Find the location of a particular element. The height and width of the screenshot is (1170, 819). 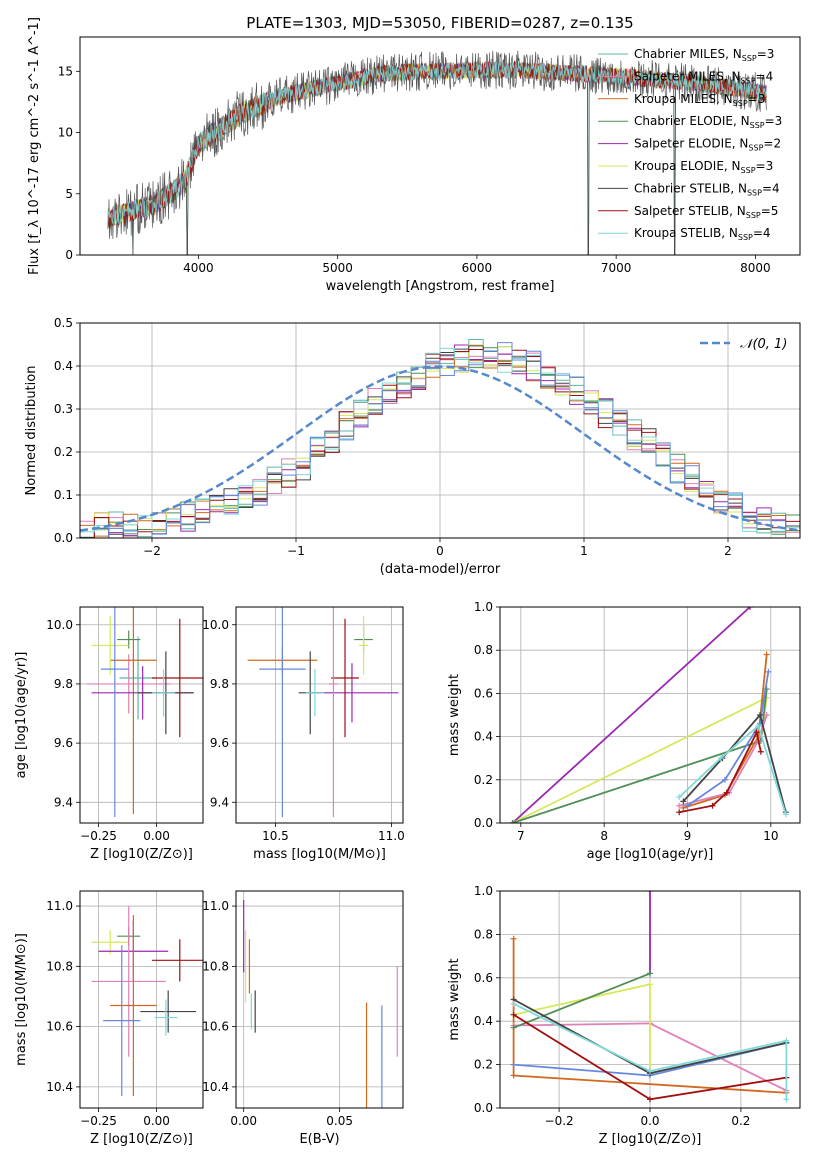

y-tick-label: 0.3 is located at coordinates (63, 409).